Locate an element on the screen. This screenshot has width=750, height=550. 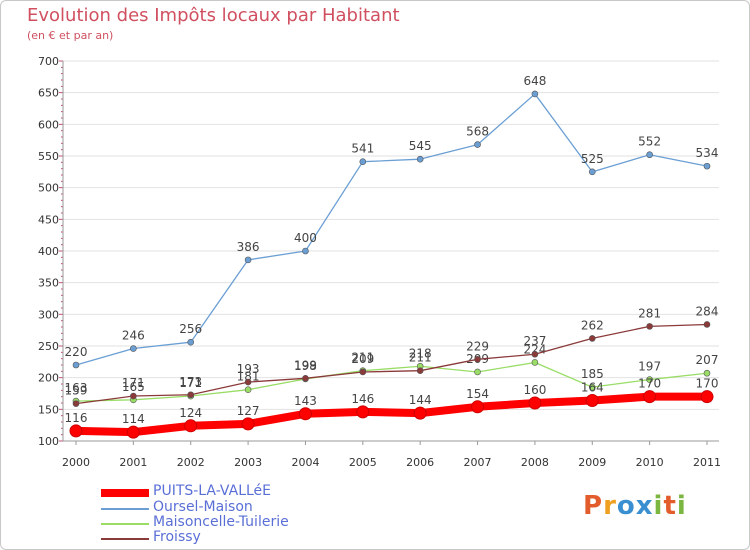
data-label-series-1: 220 is located at coordinates (76, 352).